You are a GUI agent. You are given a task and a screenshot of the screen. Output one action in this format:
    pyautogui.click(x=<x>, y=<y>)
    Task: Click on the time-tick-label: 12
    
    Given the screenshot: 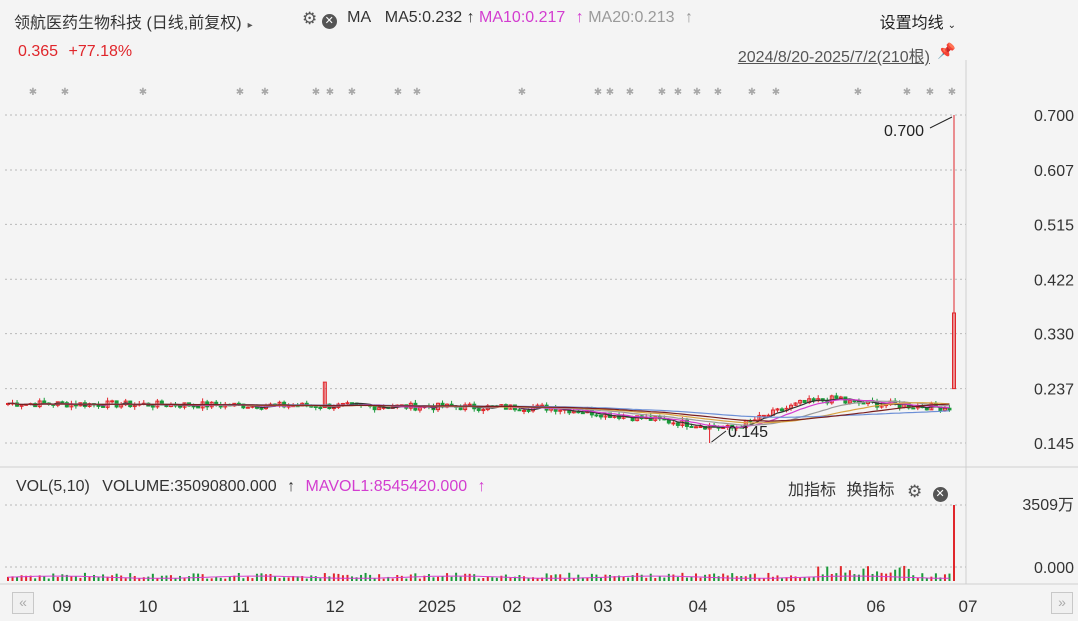 What is the action you would take?
    pyautogui.click(x=335, y=606)
    